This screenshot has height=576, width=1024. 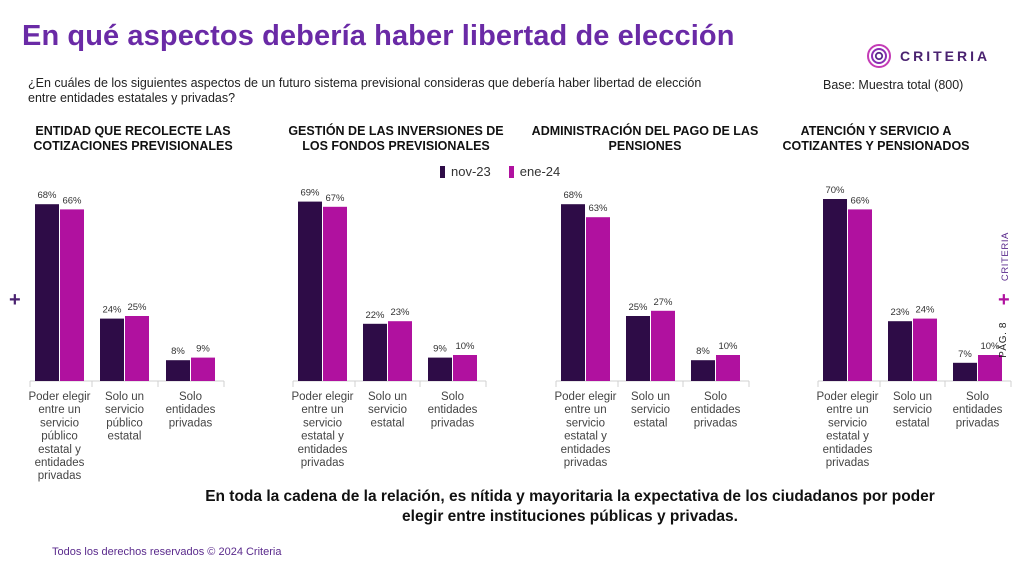 I want to click on chart-legend: nov-23 ene-24, so click(x=509, y=171).